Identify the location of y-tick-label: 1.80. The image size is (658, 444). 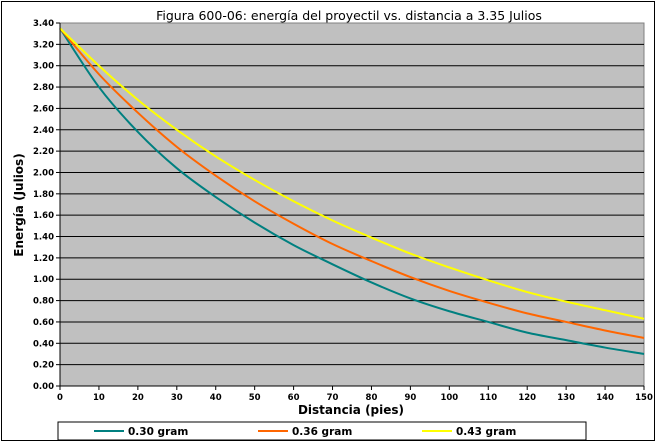
(43, 195).